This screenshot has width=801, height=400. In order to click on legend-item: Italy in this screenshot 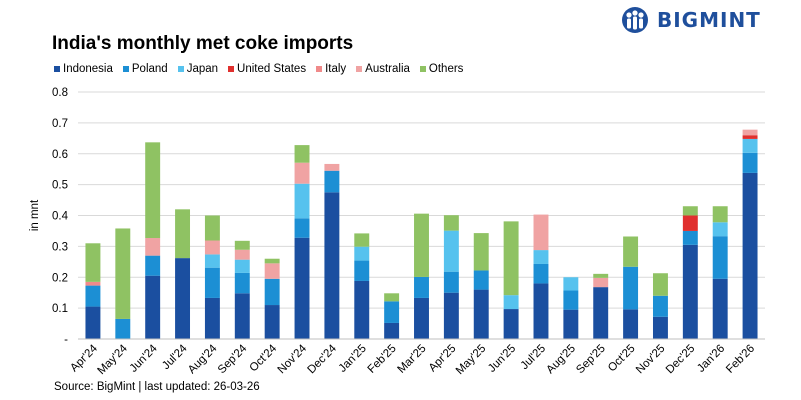, I will do `click(331, 69)`.